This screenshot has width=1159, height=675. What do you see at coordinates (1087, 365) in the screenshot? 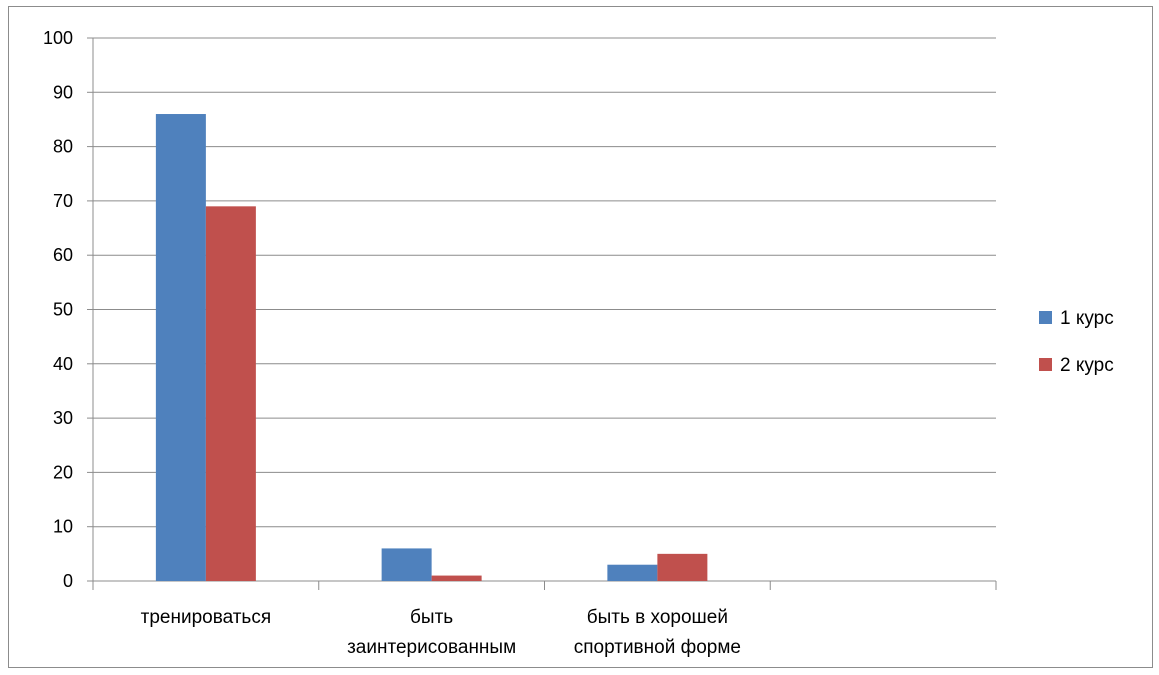
I see `legend-label: 2 курс` at bounding box center [1087, 365].